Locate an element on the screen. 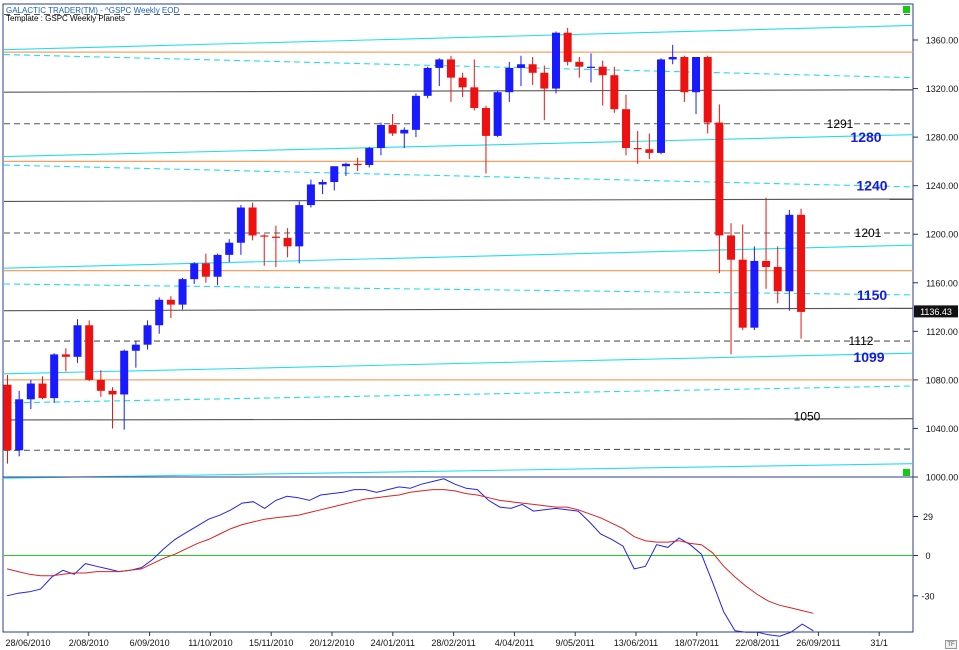 This screenshot has height=650, width=959. price-tick-label: 1040.00 is located at coordinates (942, 429).